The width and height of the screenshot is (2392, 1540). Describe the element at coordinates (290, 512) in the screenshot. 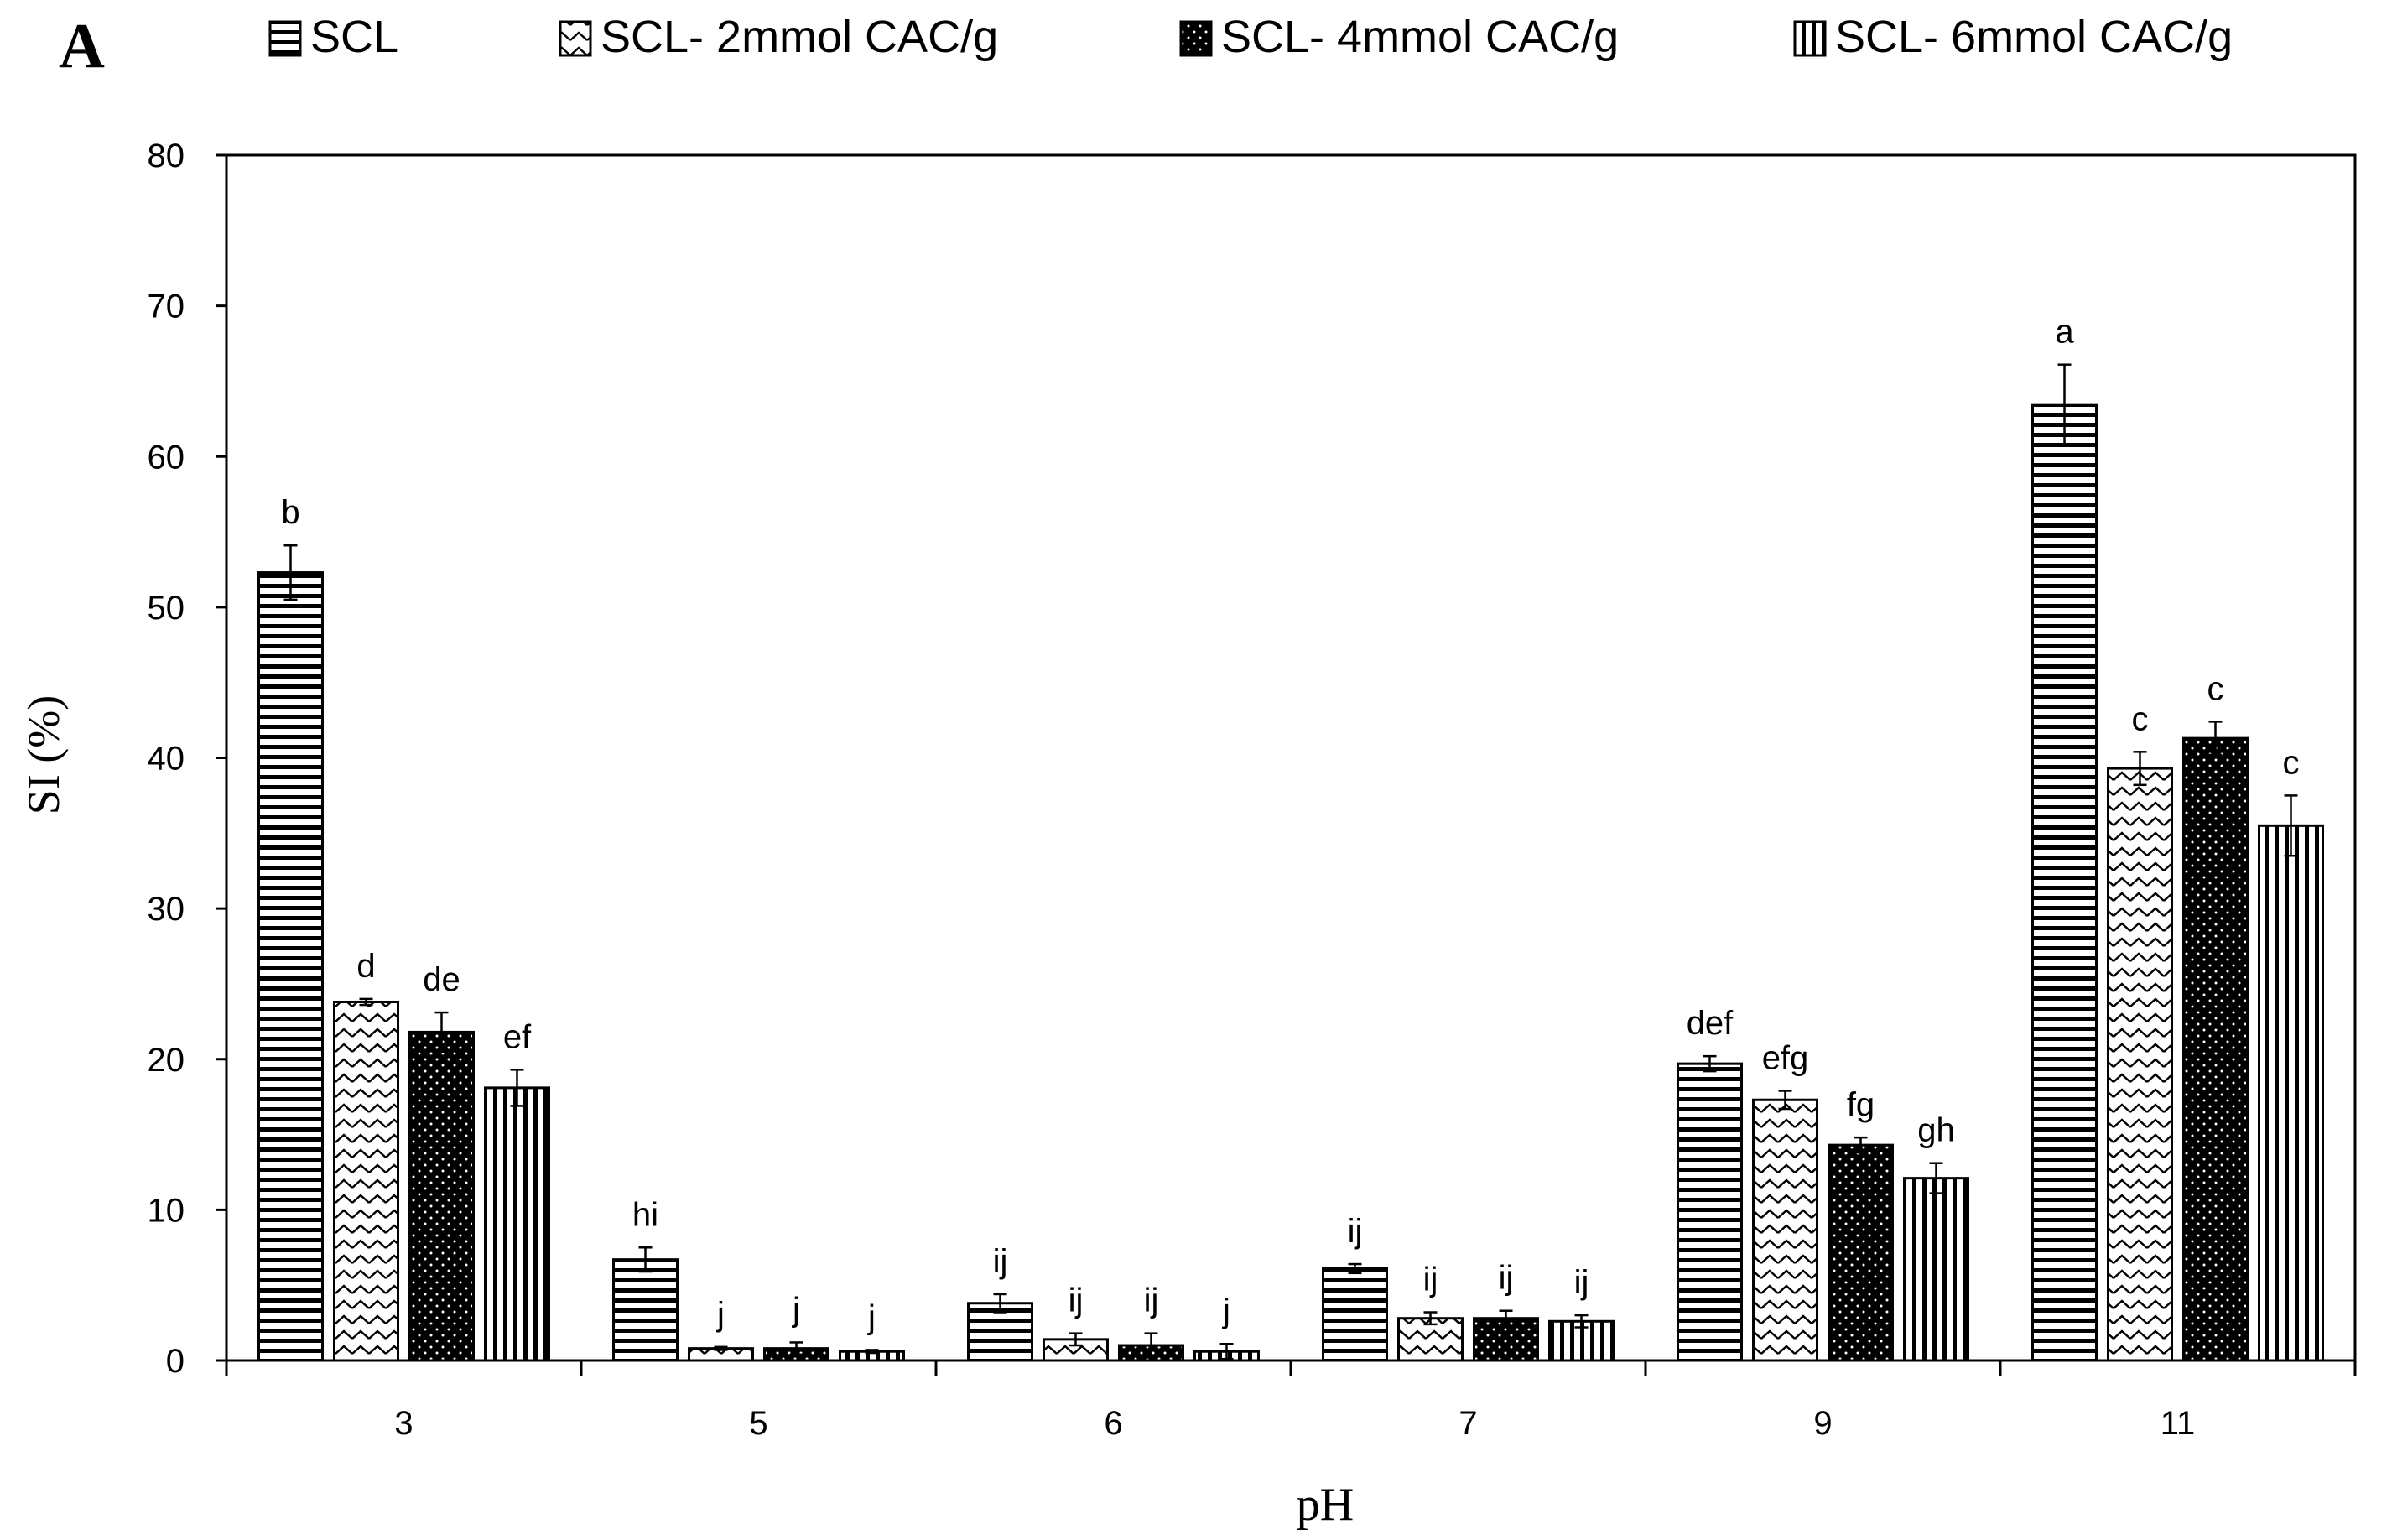

I see `significance-letter: b` at that location.